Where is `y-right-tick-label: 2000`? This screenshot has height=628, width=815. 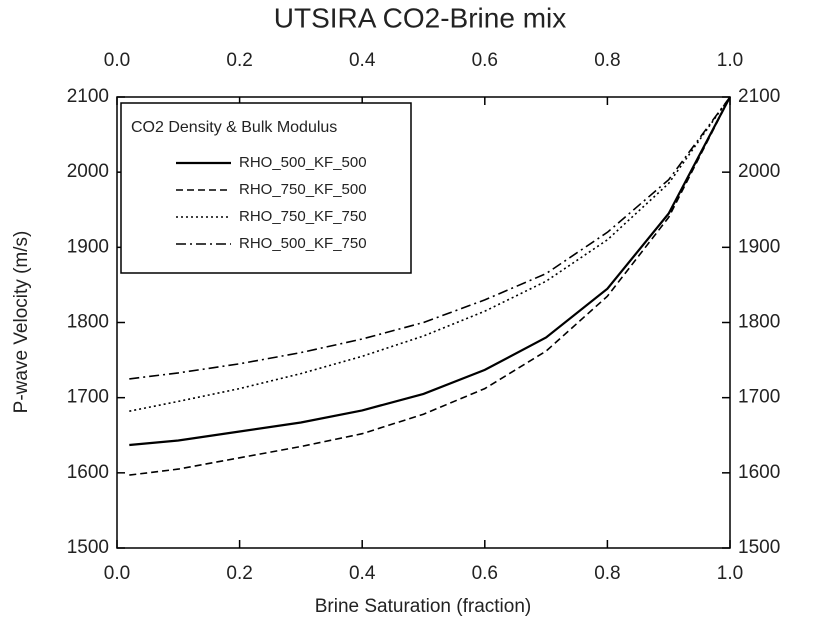 y-right-tick-label: 2000 is located at coordinates (759, 171).